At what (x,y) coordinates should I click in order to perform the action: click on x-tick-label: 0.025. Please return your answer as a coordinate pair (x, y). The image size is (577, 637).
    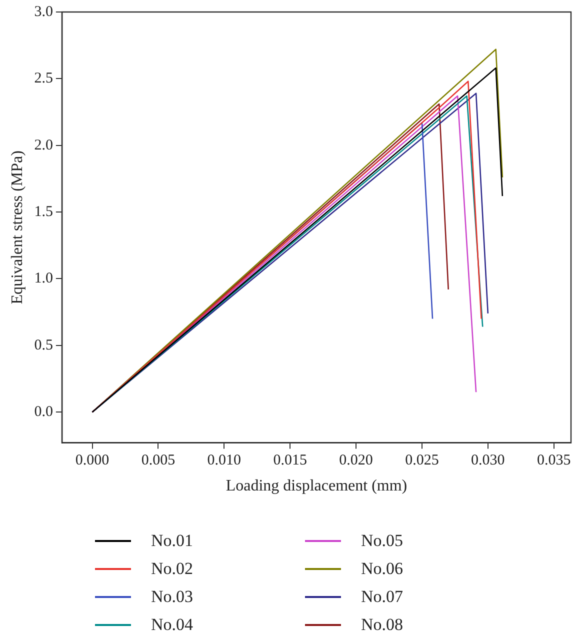
    Looking at the image, I should click on (422, 460).